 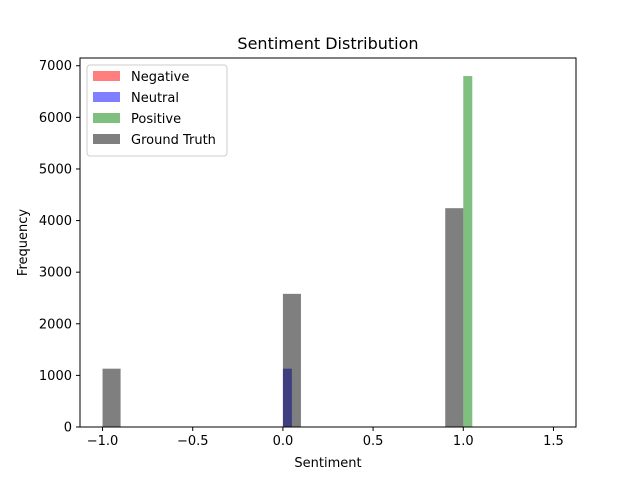 What do you see at coordinates (106, 76) in the screenshot?
I see `legend-swatch-negative` at bounding box center [106, 76].